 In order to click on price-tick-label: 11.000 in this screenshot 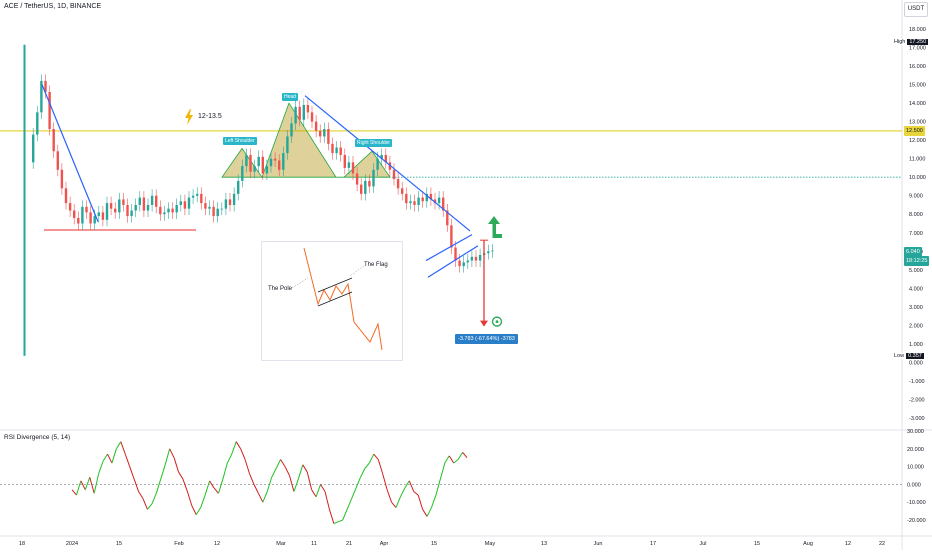, I will do `click(917, 160)`.